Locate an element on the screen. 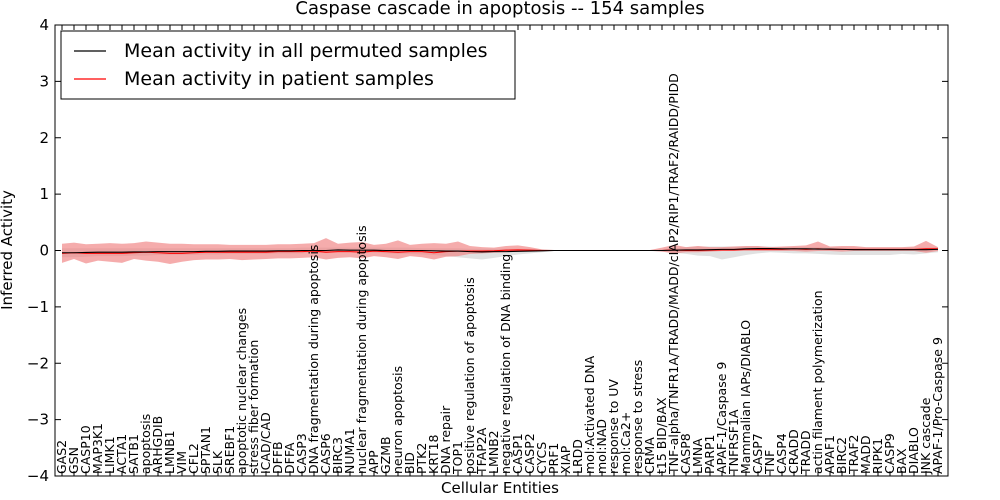 The height and width of the screenshot is (500, 1000). x-tick-label: DIABLO is located at coordinates (913, 450).